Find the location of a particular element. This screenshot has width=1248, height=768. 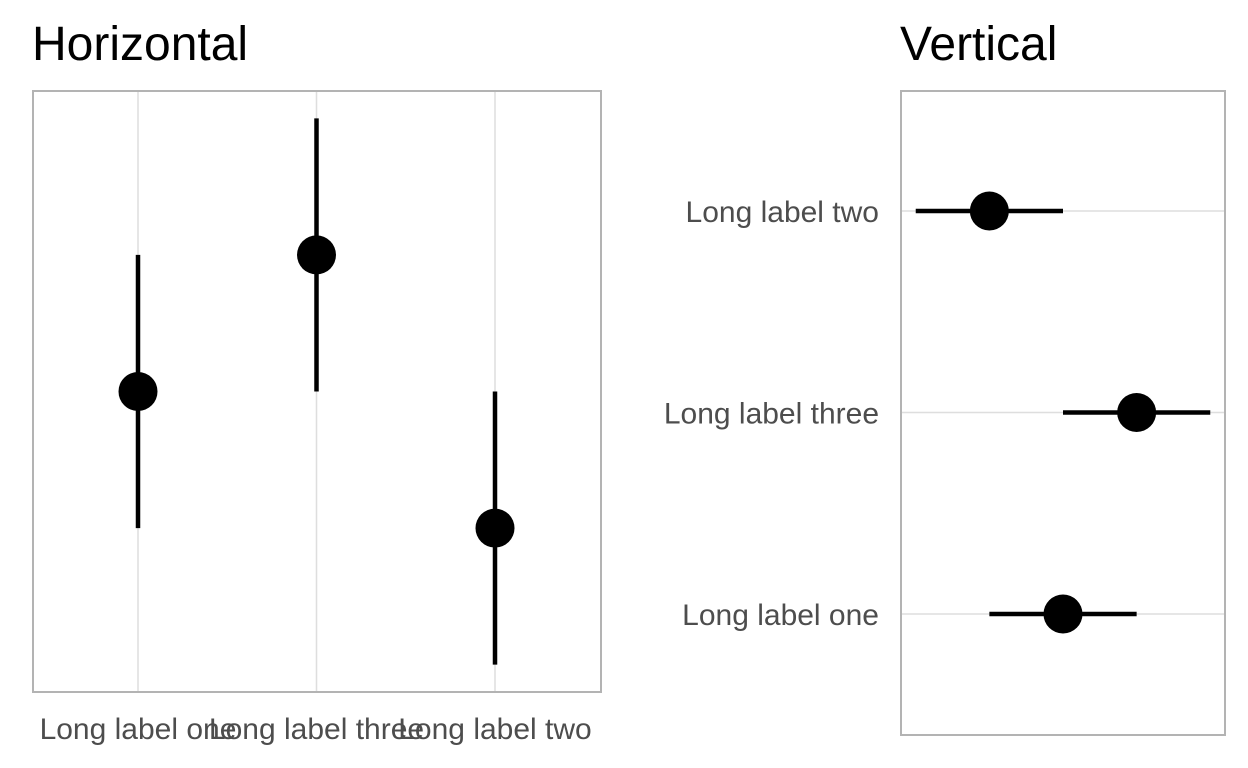

horizontal-tick-label-long-label-two: Long label two is located at coordinates (494, 729).